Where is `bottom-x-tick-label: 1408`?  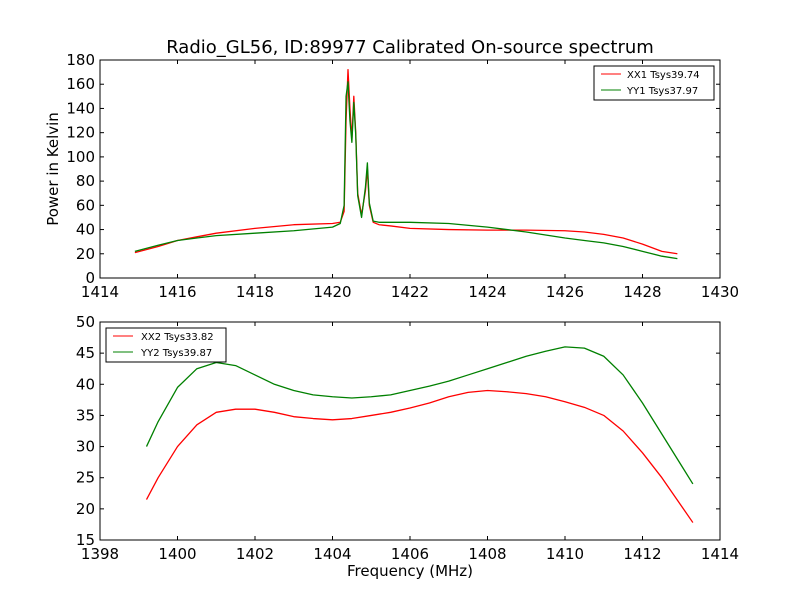 bottom-x-tick-label: 1408 is located at coordinates (487, 554).